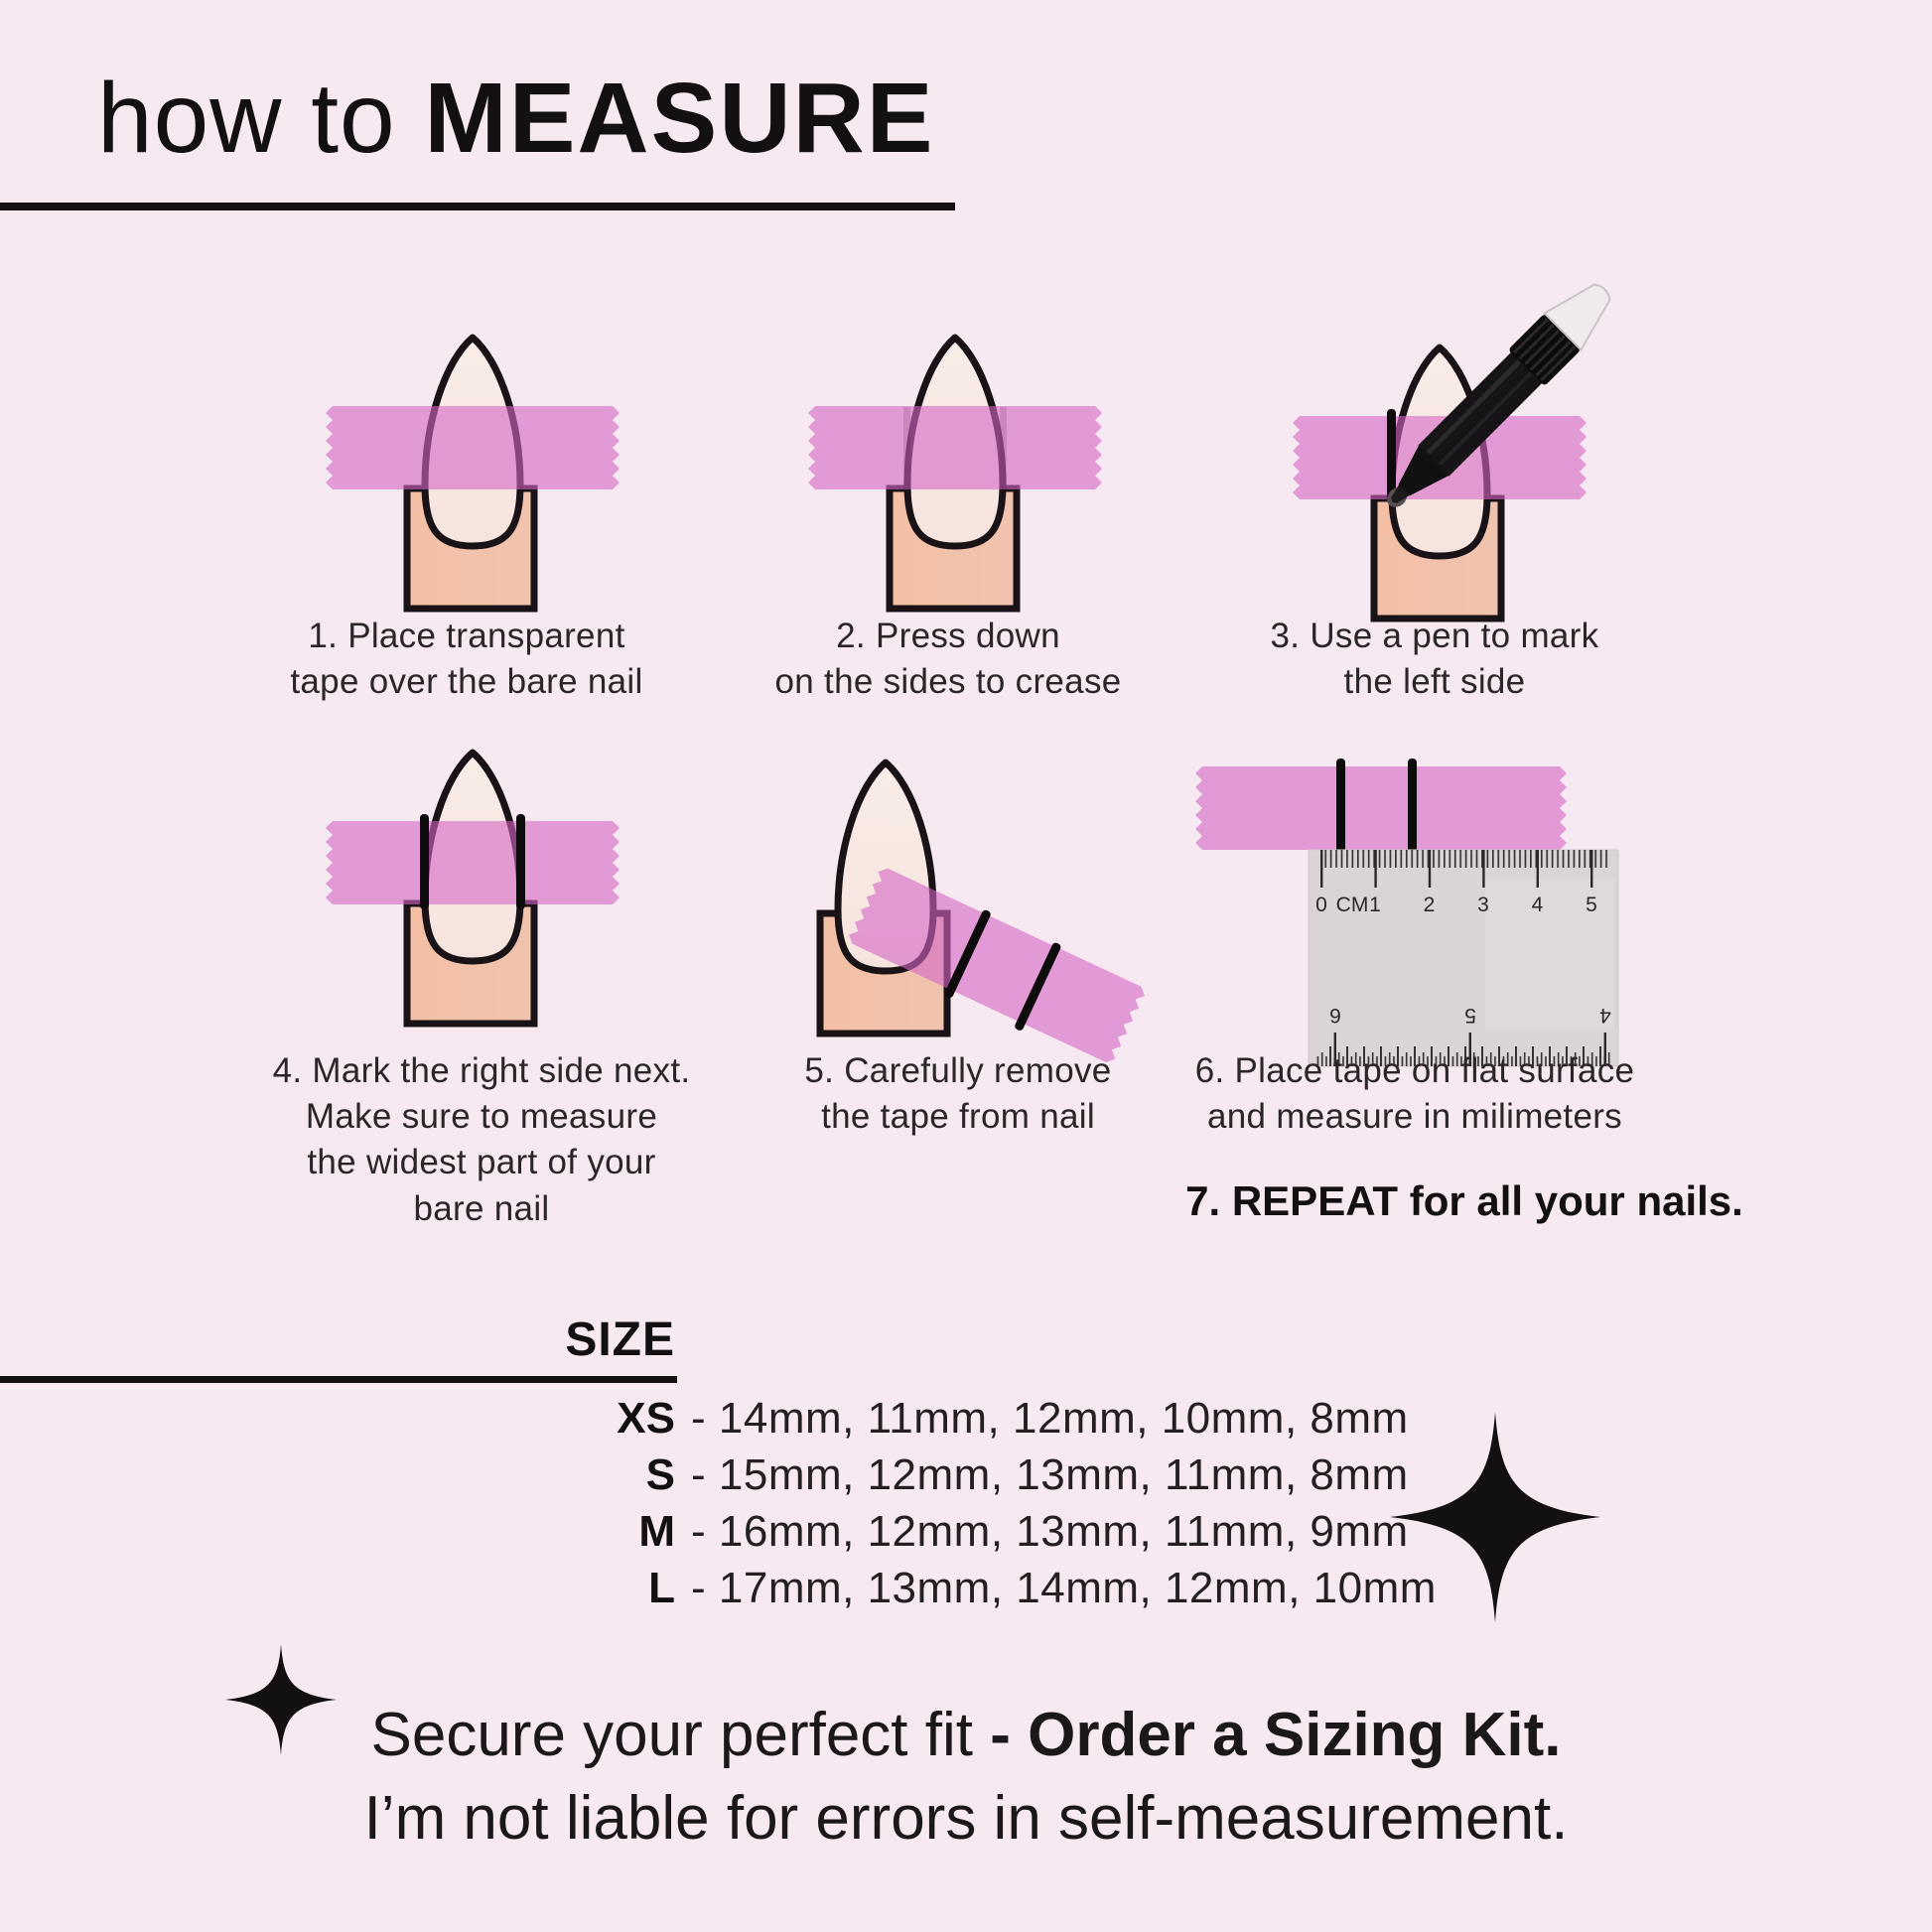 The image size is (1932, 1932). Describe the element at coordinates (1004, 448) in the screenshot. I see `tape-crease-right` at that location.